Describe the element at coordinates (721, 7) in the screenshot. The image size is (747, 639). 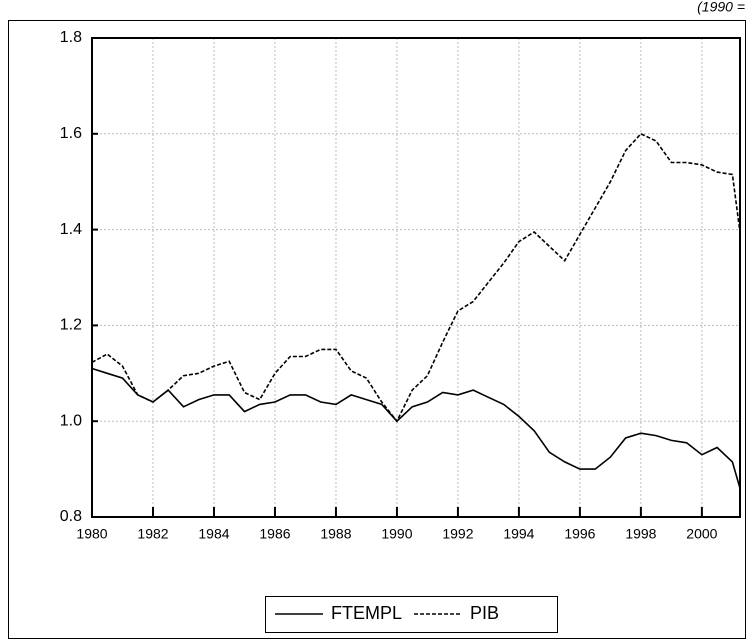
I see `subtitle: (1990 =` at that location.